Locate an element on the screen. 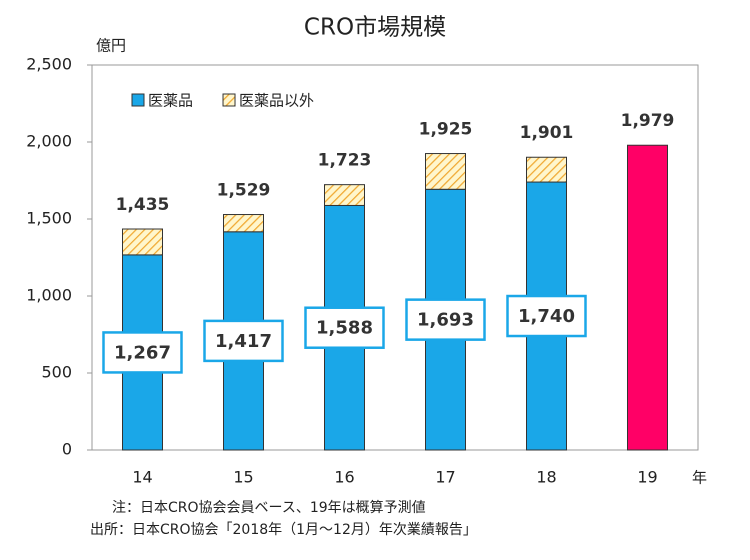 The width and height of the screenshot is (750, 560). value-label: 1,693 is located at coordinates (445, 320).